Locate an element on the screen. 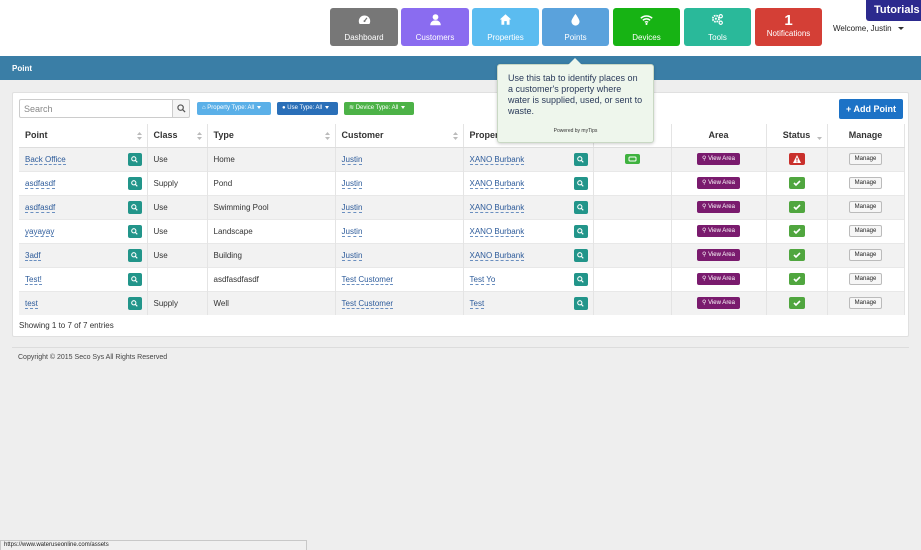 The height and width of the screenshot is (550, 921). nav-tile-label: Notifications is located at coordinates (788, 33).